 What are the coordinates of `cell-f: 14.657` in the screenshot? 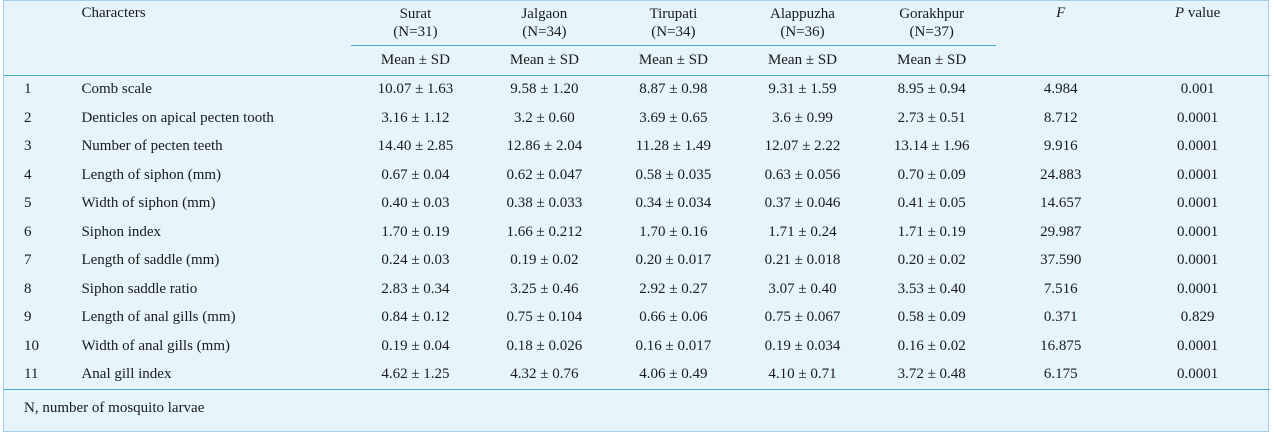 It's located at (1061, 203).